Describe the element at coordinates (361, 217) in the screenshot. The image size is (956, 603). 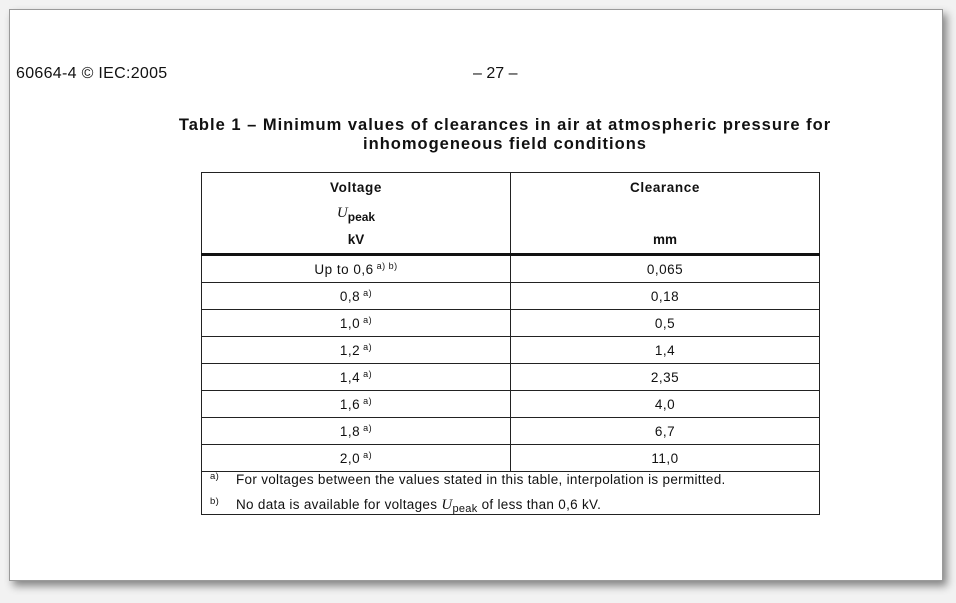
I see `voltage-symbol-subscript: peak` at that location.